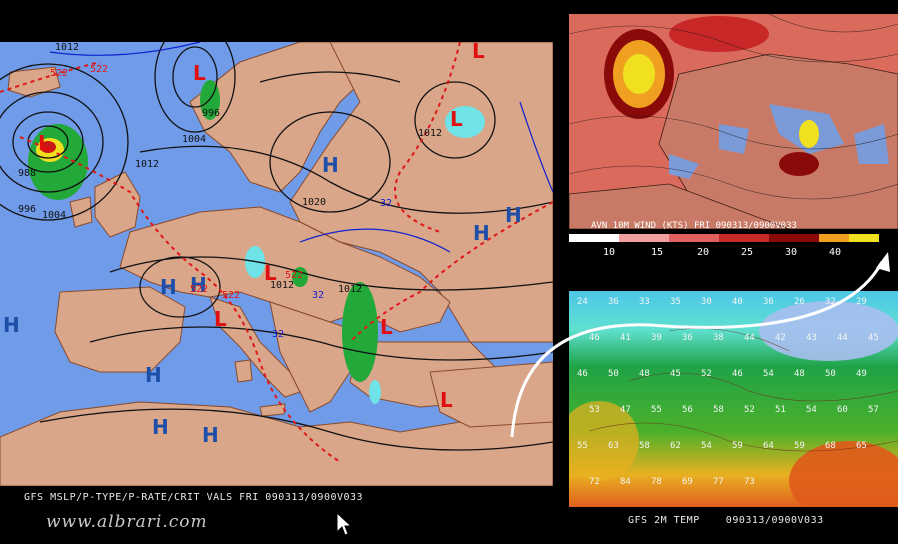 This screenshot has width=898, height=544. I want to click on temp-value-label: 30, so click(706, 302).